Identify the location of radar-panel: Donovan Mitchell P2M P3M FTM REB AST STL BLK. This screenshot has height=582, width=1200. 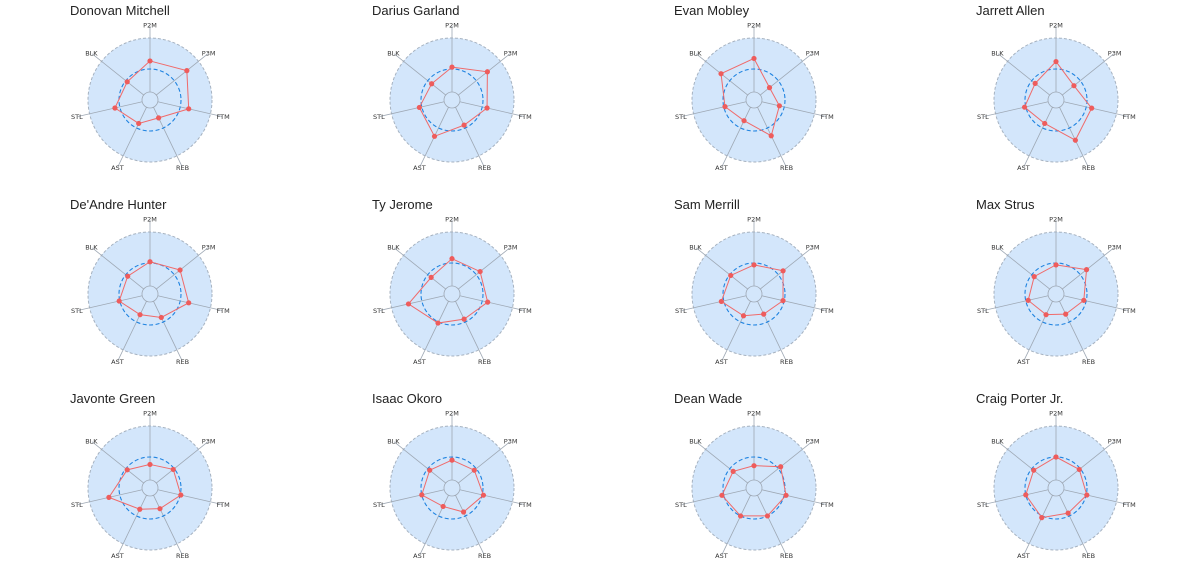
(150, 97).